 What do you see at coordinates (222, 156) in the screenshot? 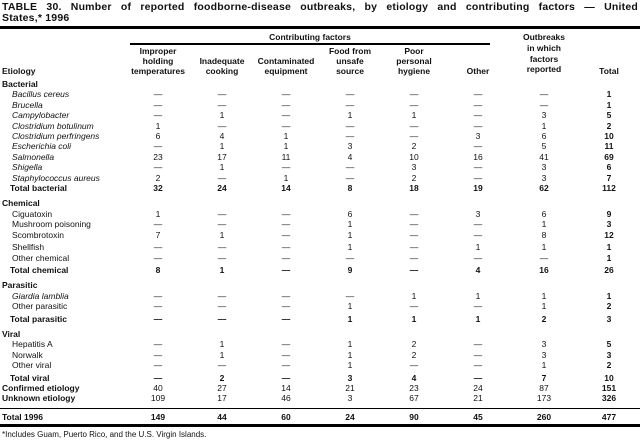
I see `cell-value: 17` at bounding box center [222, 156].